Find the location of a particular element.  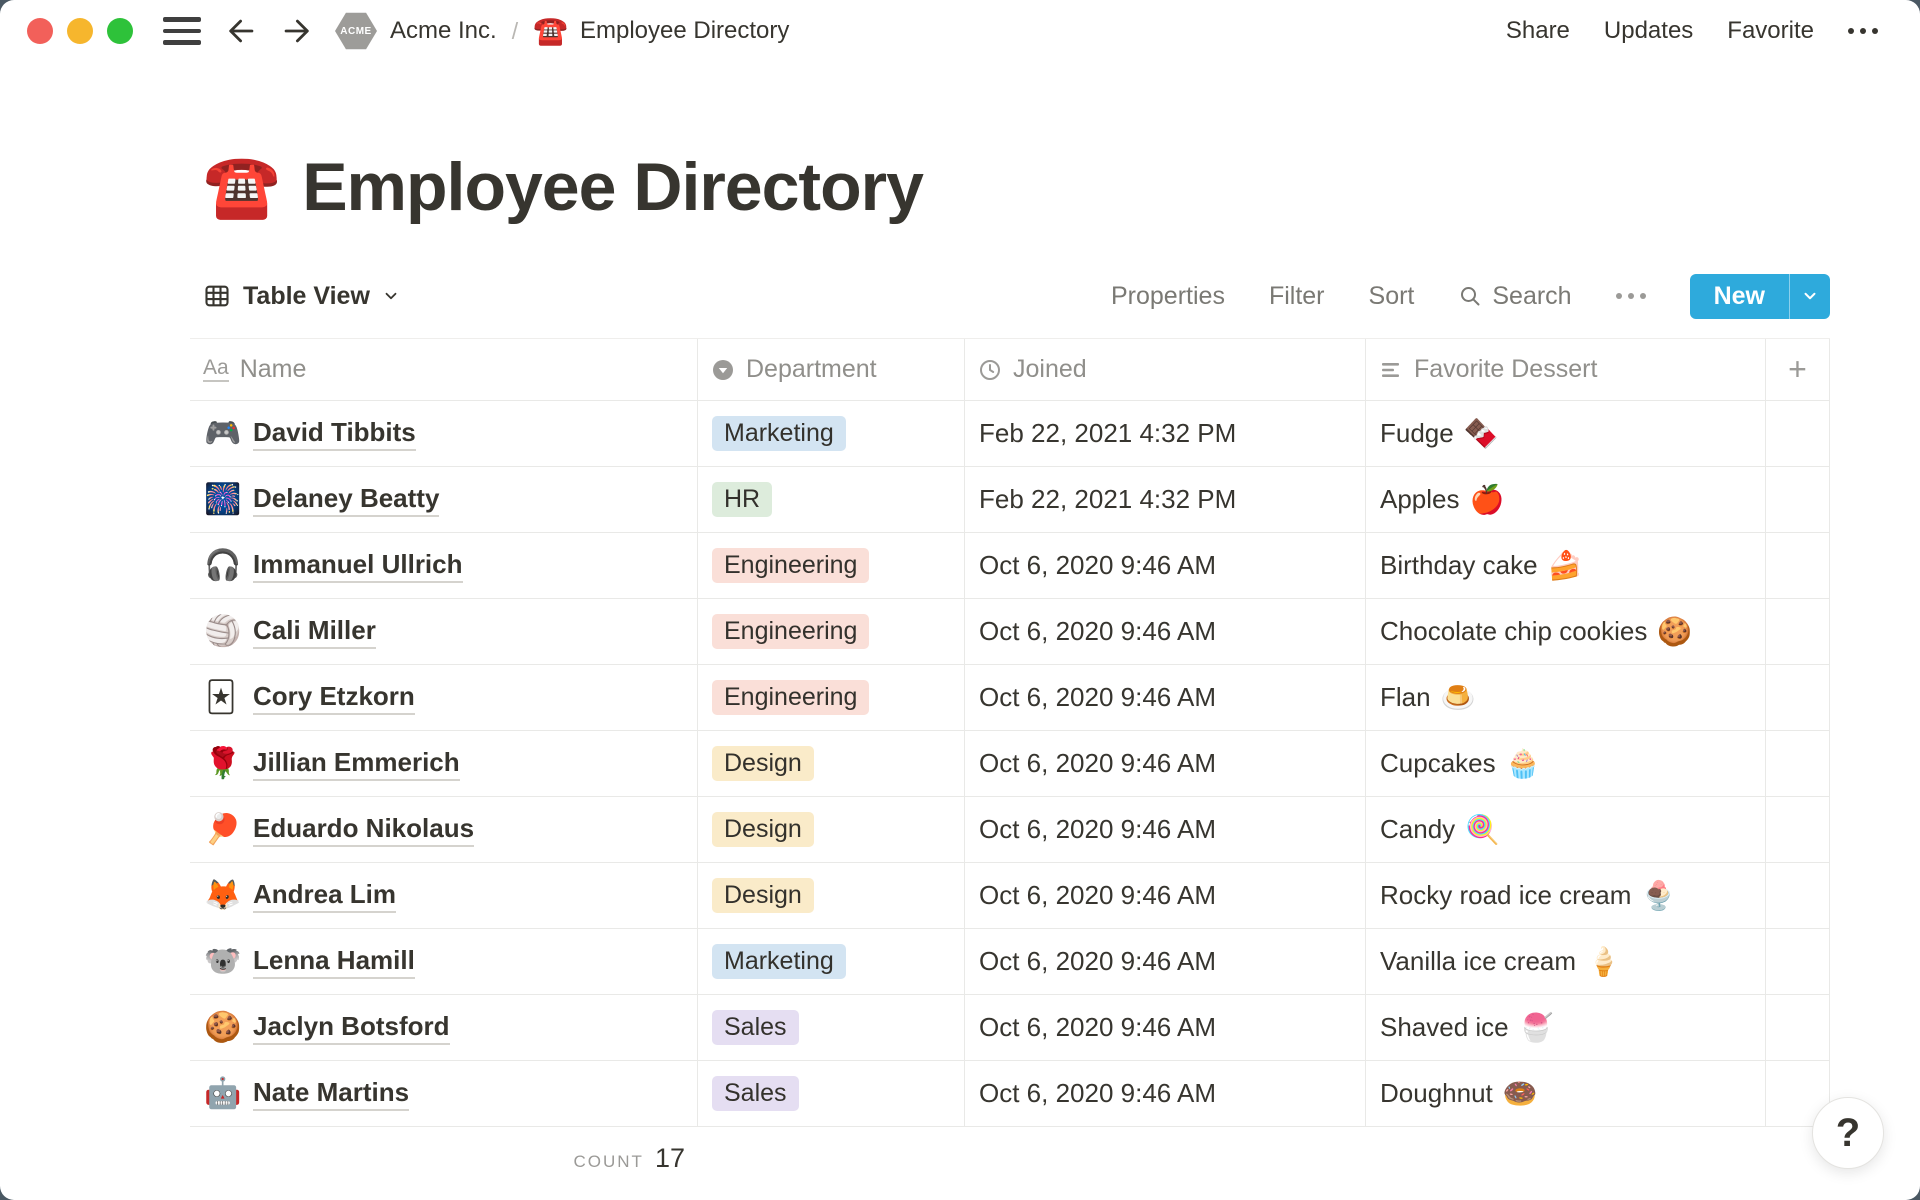

column-header-joined: Joined is located at coordinates (1165, 369).